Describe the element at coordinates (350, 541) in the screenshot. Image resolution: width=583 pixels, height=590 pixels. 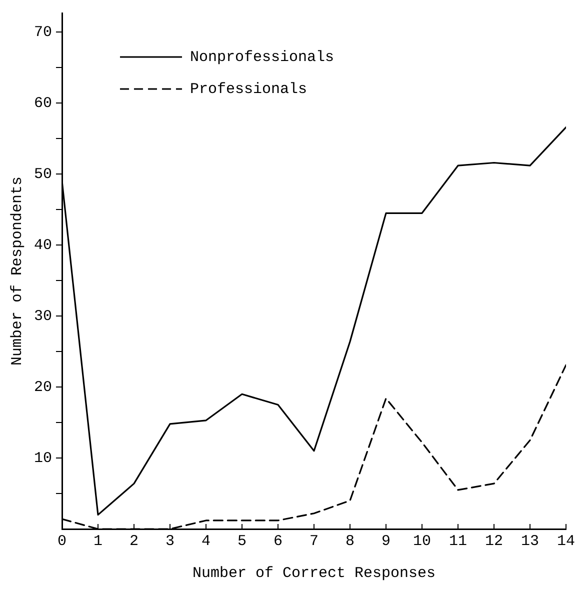
I see `x-tick-label: 8` at that location.